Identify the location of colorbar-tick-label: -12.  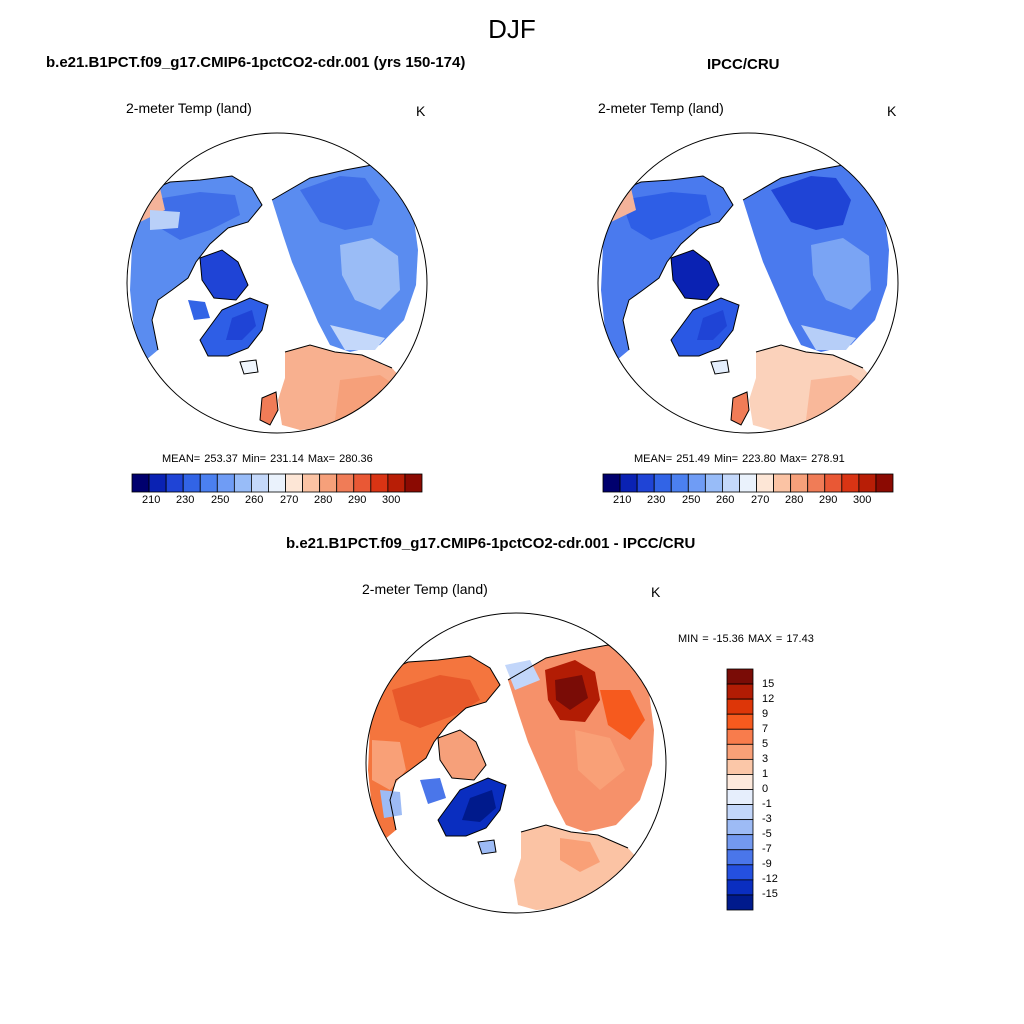
(770, 879).